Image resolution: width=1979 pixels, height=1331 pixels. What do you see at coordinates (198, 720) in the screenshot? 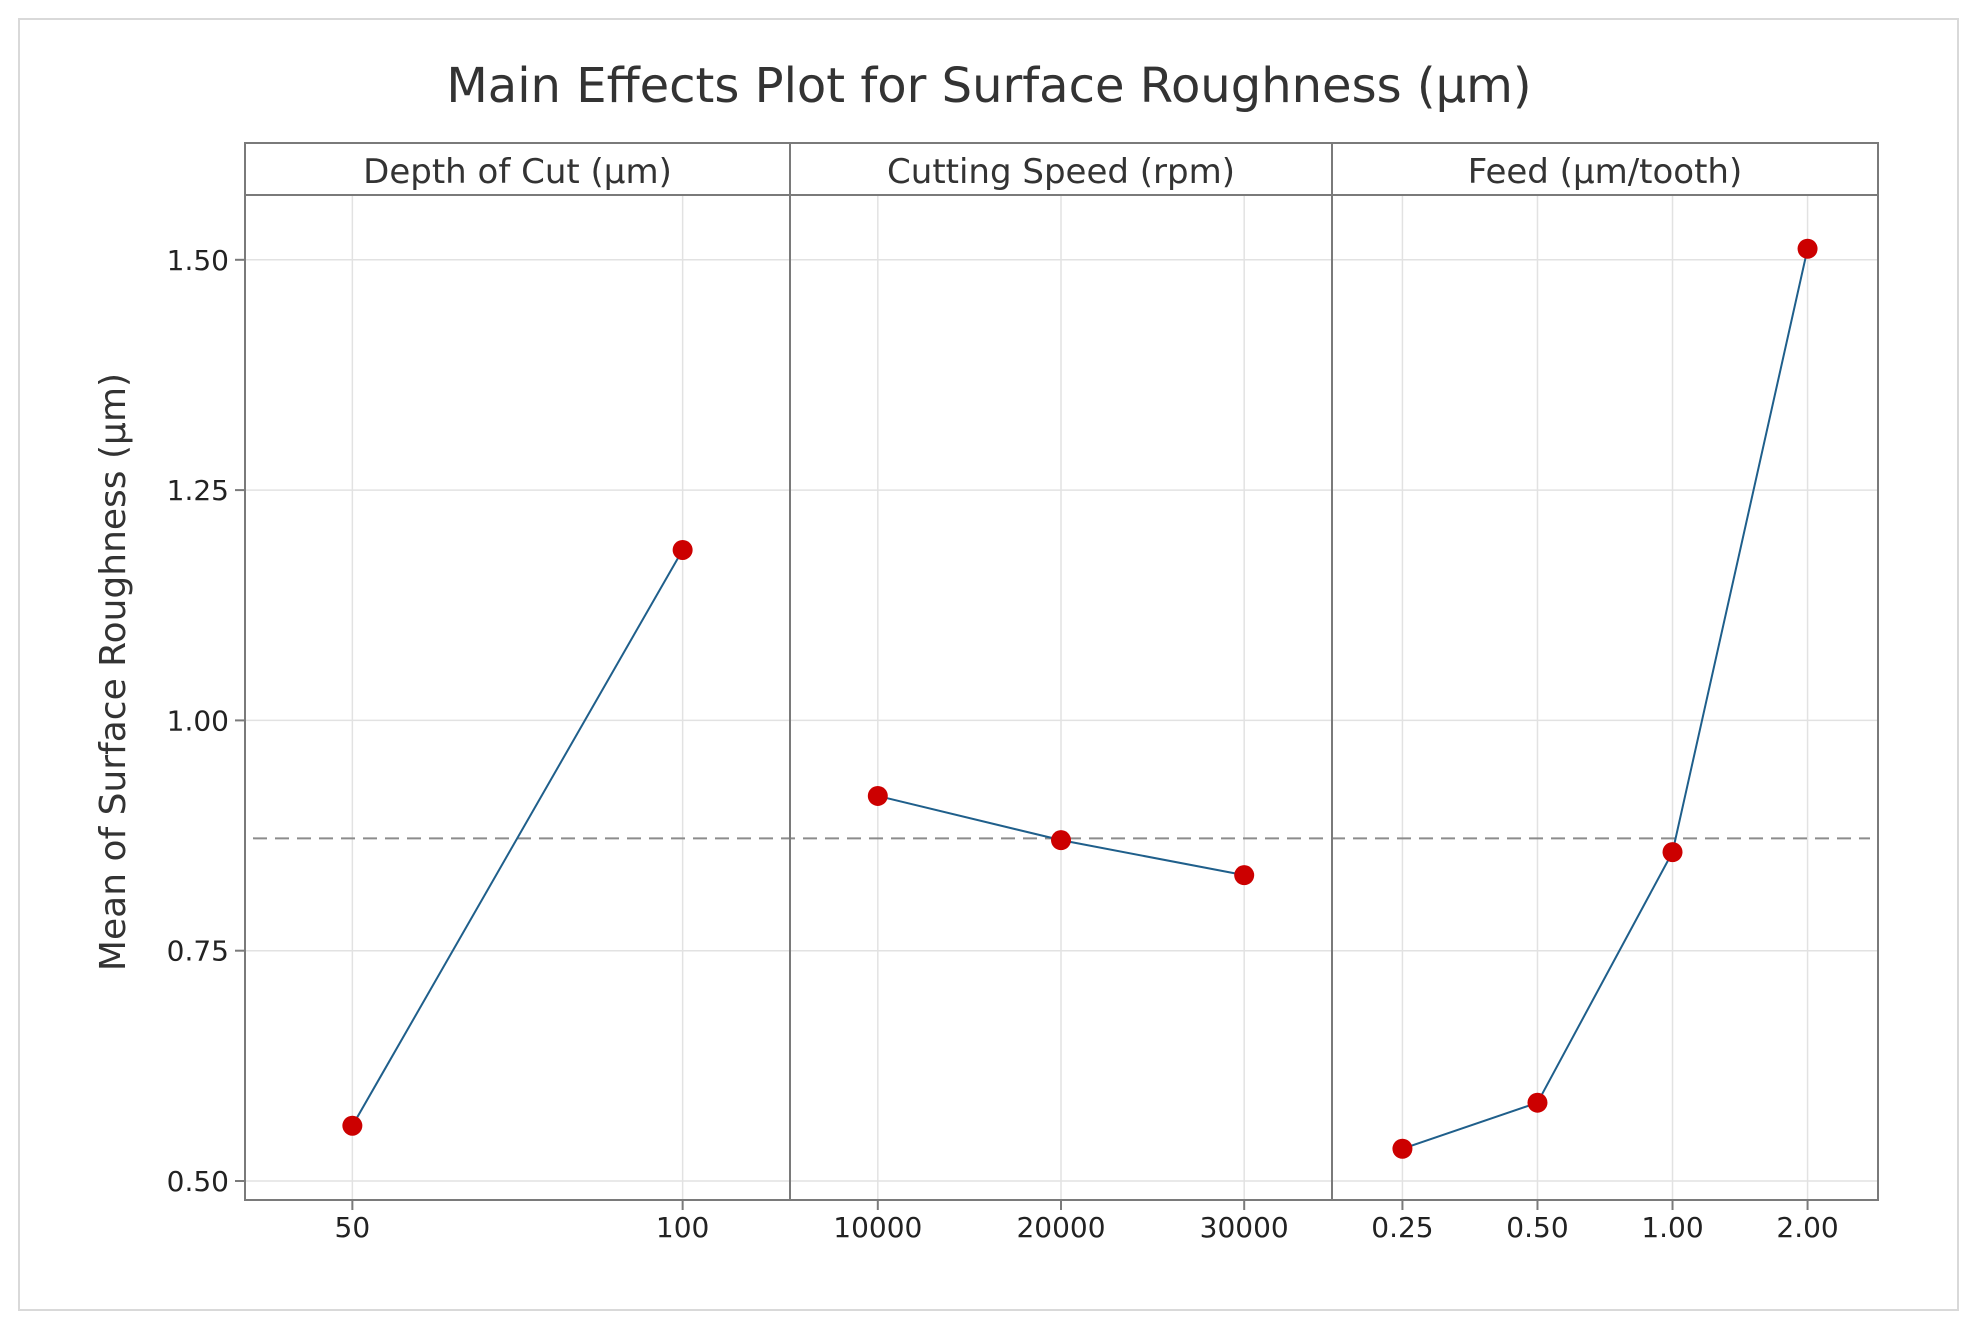
I see `y-tick-label: 1.00` at bounding box center [198, 720].